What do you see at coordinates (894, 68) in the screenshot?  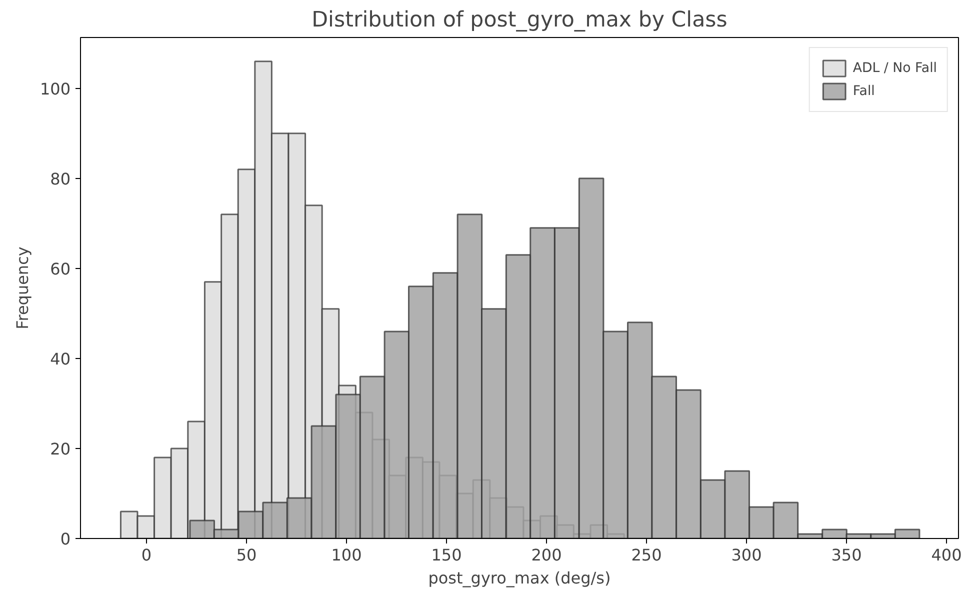 I see `legend-label: ADL / No Fall` at bounding box center [894, 68].